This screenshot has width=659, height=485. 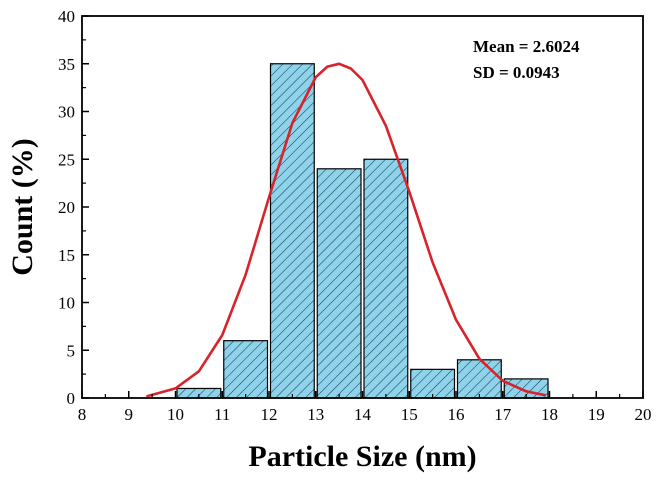 What do you see at coordinates (22, 207) in the screenshot?
I see `y-axis-title: Count (%)` at bounding box center [22, 207].